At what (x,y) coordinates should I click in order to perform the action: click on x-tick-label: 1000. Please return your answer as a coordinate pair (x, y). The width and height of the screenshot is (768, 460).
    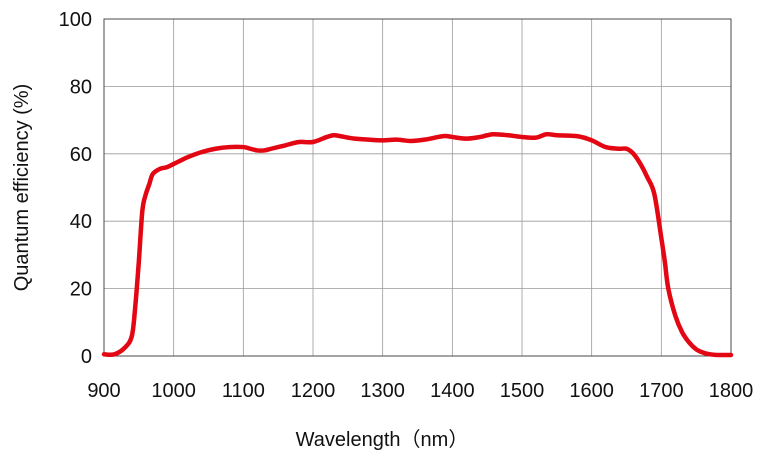
    Looking at the image, I should click on (173, 391).